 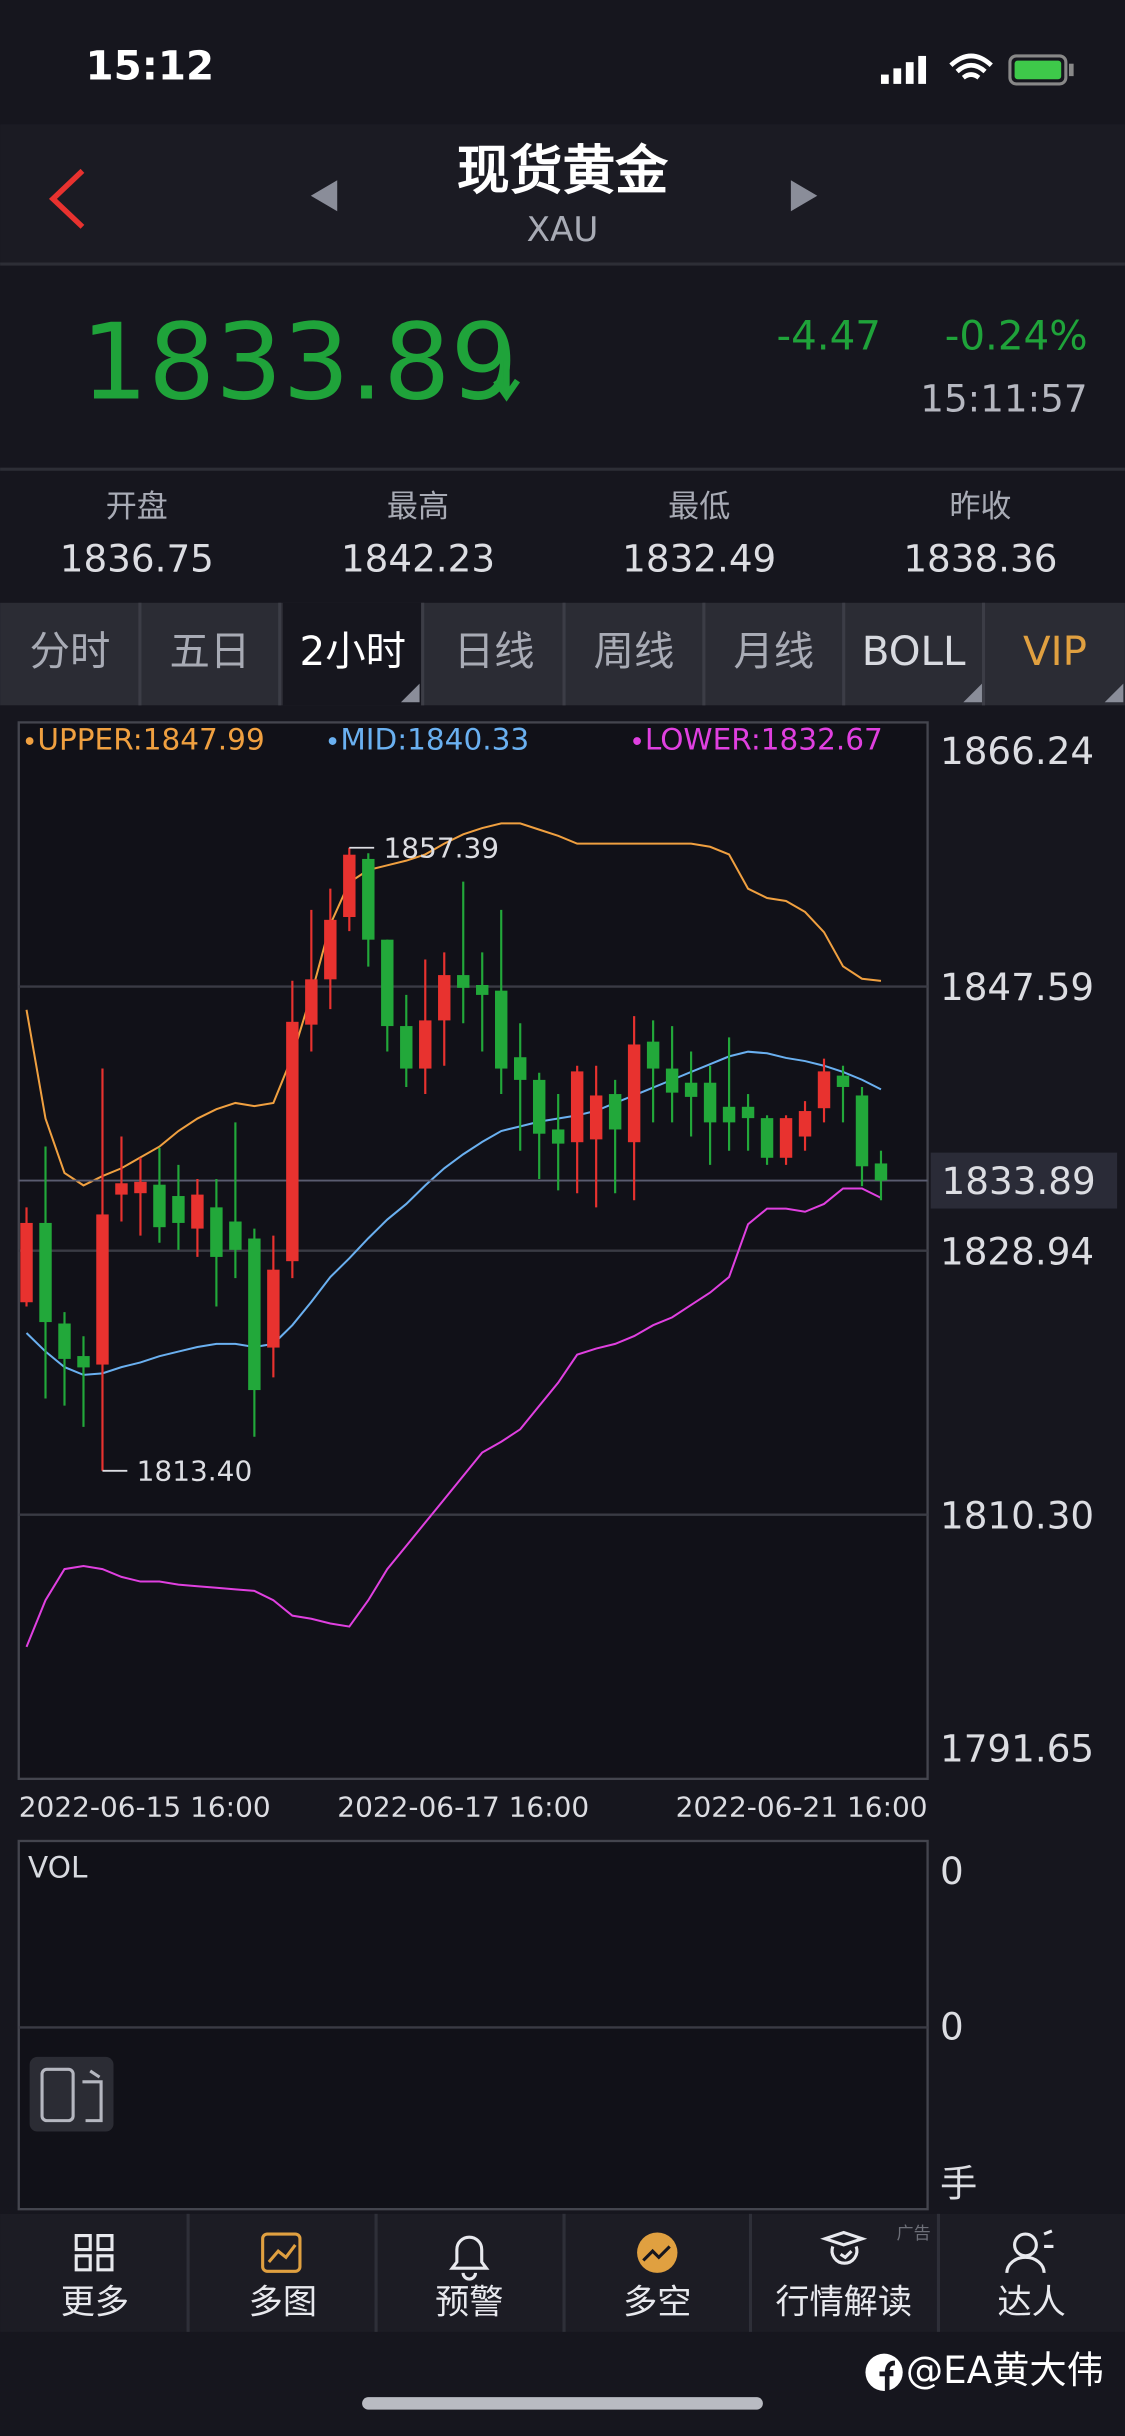 I want to click on tab: 周线, so click(x=634, y=651).